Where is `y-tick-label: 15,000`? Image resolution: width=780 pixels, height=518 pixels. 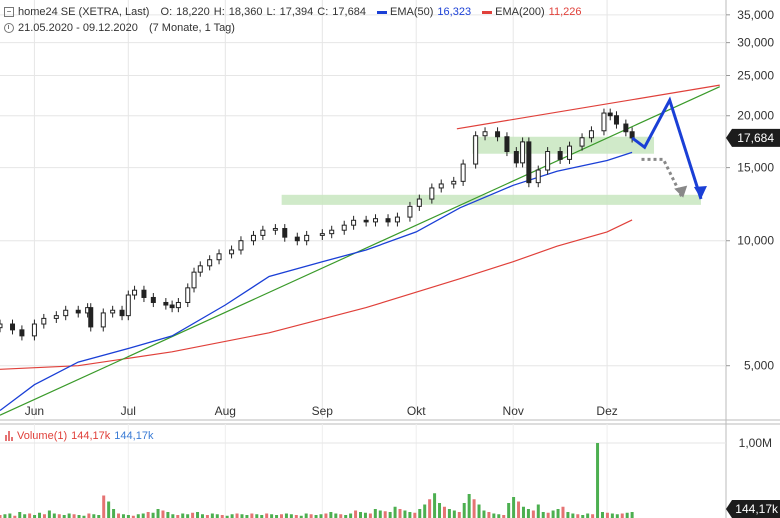
y-tick-label: 15,000 is located at coordinates (755, 168).